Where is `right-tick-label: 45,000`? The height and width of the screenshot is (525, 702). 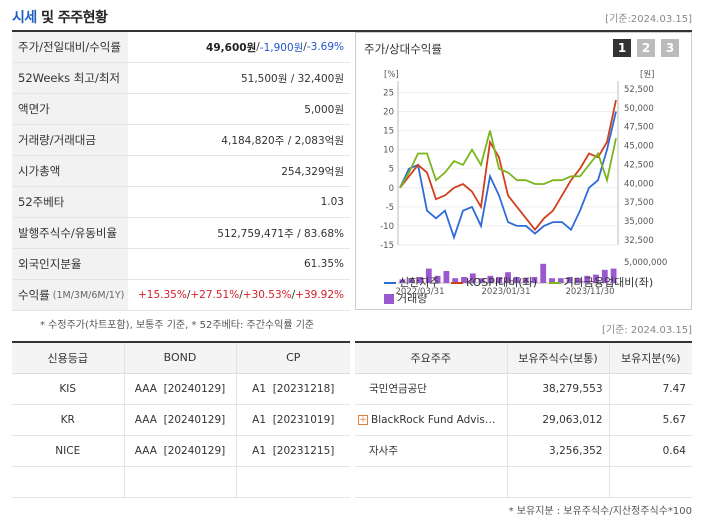 right-tick-label: 45,000 is located at coordinates (639, 147).